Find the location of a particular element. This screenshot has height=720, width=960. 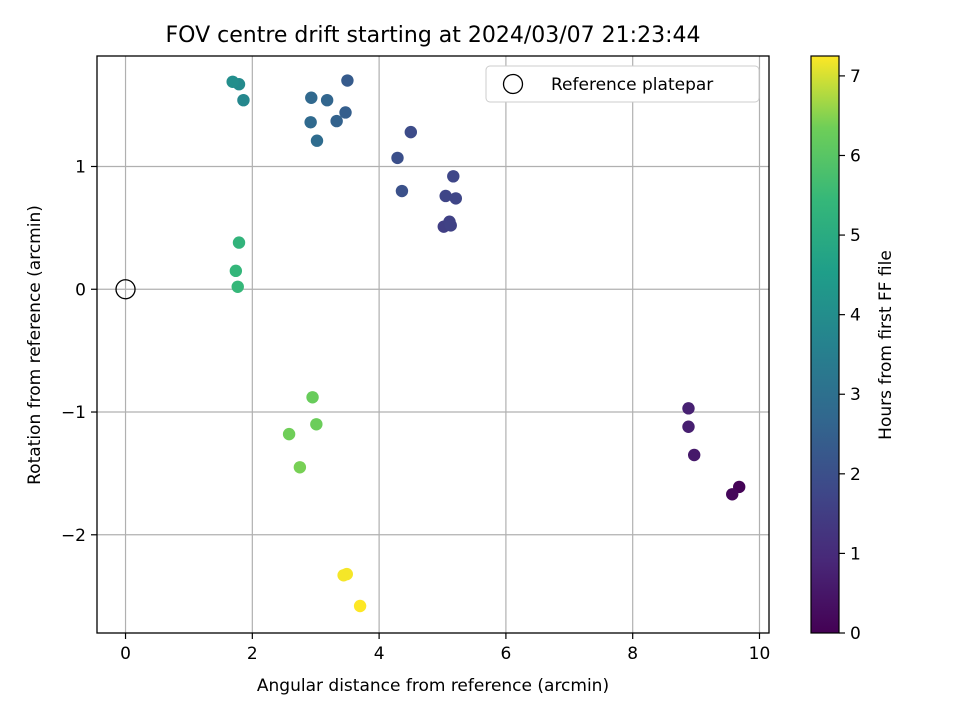

y-axis-ticks: −2 −1 0 1 is located at coordinates (79, 351).